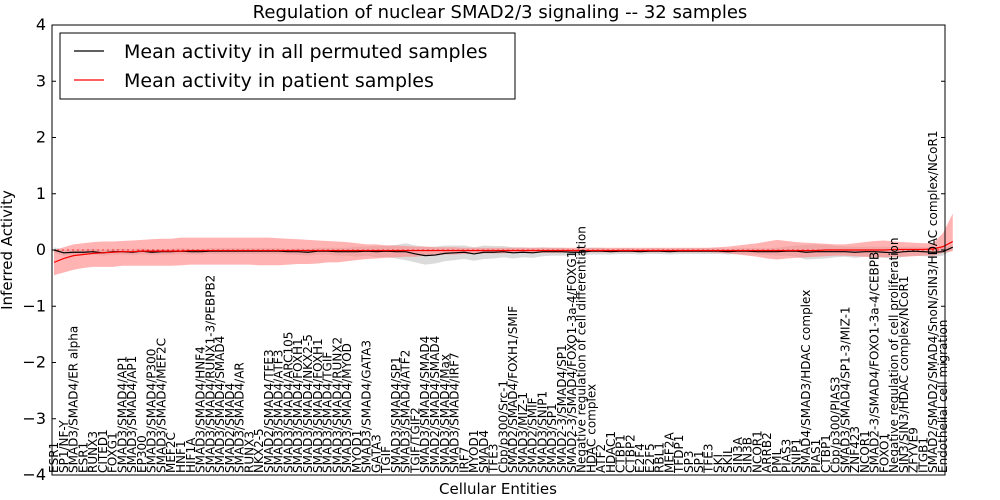 Image resolution: width=1000 pixels, height=500 pixels. What do you see at coordinates (806, 381) in the screenshot?
I see `entity-label: SMAD4/SMAD3/HDAC complex` at bounding box center [806, 381].